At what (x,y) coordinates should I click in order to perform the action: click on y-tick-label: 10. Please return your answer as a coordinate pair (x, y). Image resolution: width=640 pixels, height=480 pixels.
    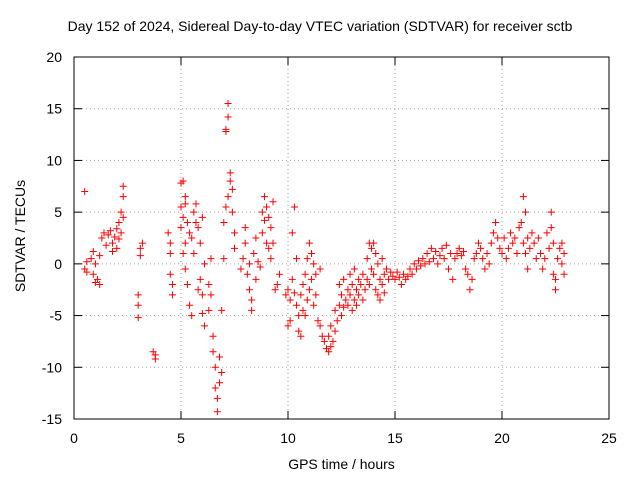
    Looking at the image, I should click on (54, 160).